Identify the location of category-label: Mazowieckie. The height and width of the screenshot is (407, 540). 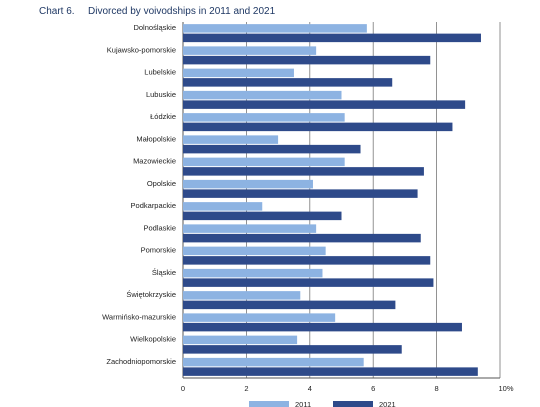
(154, 161).